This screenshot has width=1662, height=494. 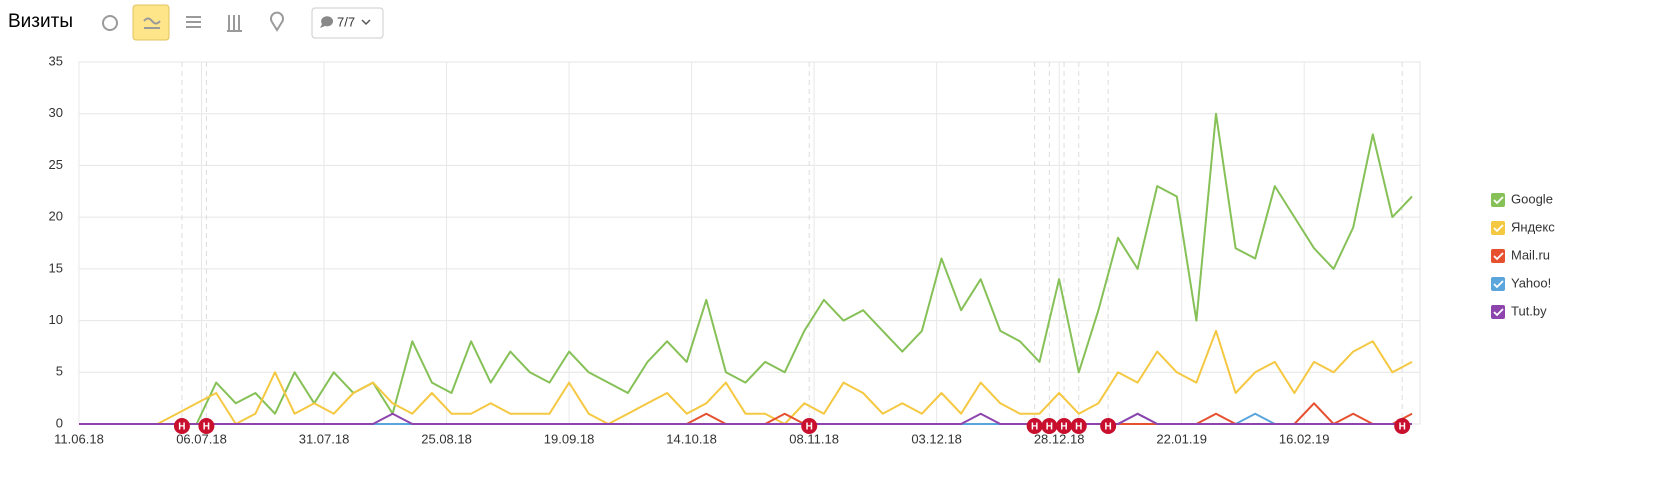 What do you see at coordinates (40, 21) in the screenshot?
I see `header-title: Визиты` at bounding box center [40, 21].